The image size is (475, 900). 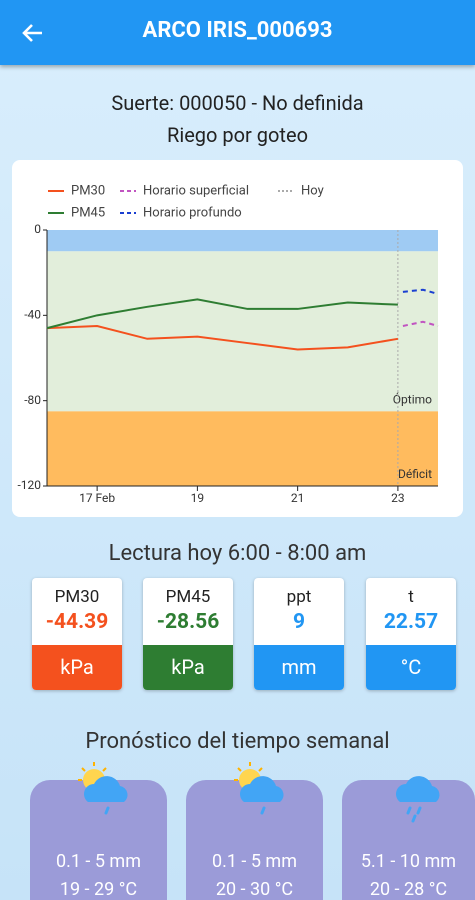 I want to click on x-tick-label: 23, so click(x=398, y=498).